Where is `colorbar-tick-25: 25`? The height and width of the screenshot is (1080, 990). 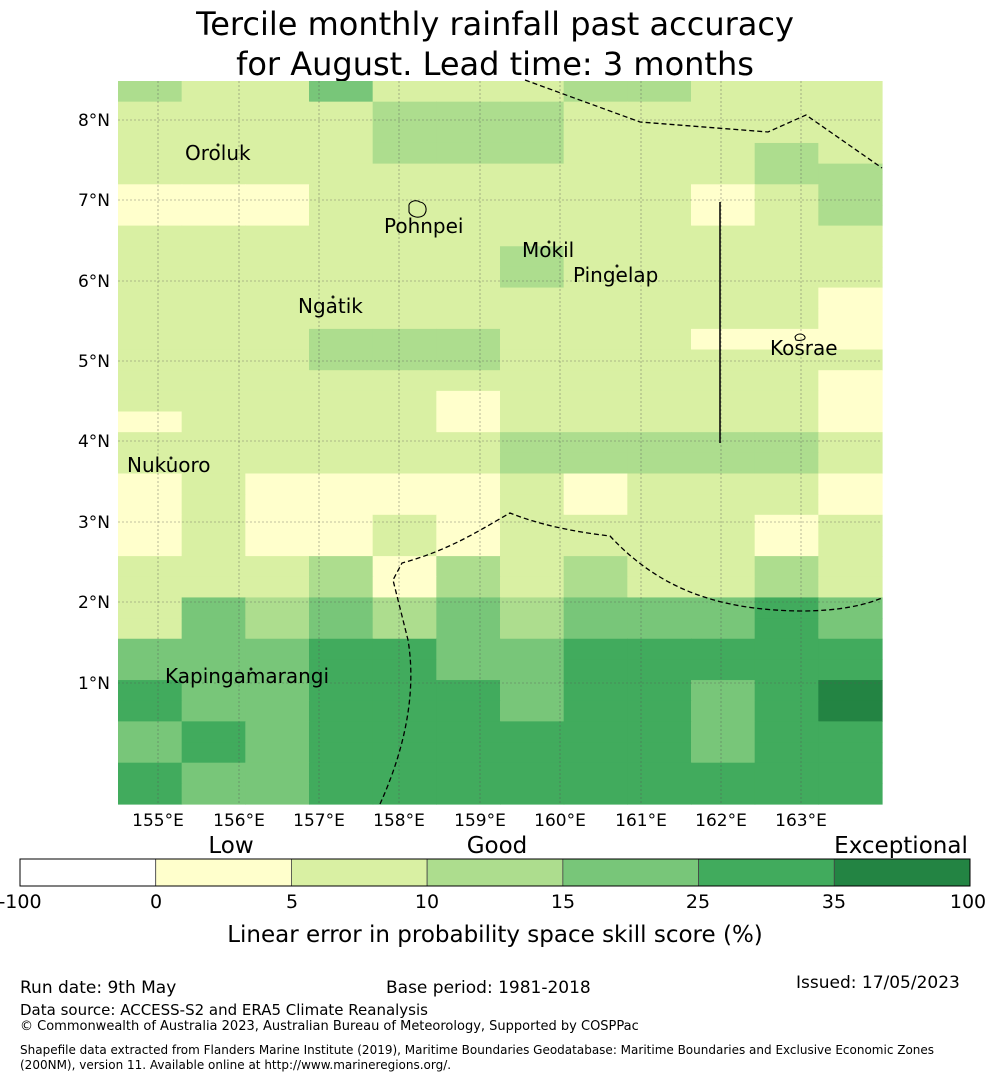 colorbar-tick-25: 25 is located at coordinates (698, 902).